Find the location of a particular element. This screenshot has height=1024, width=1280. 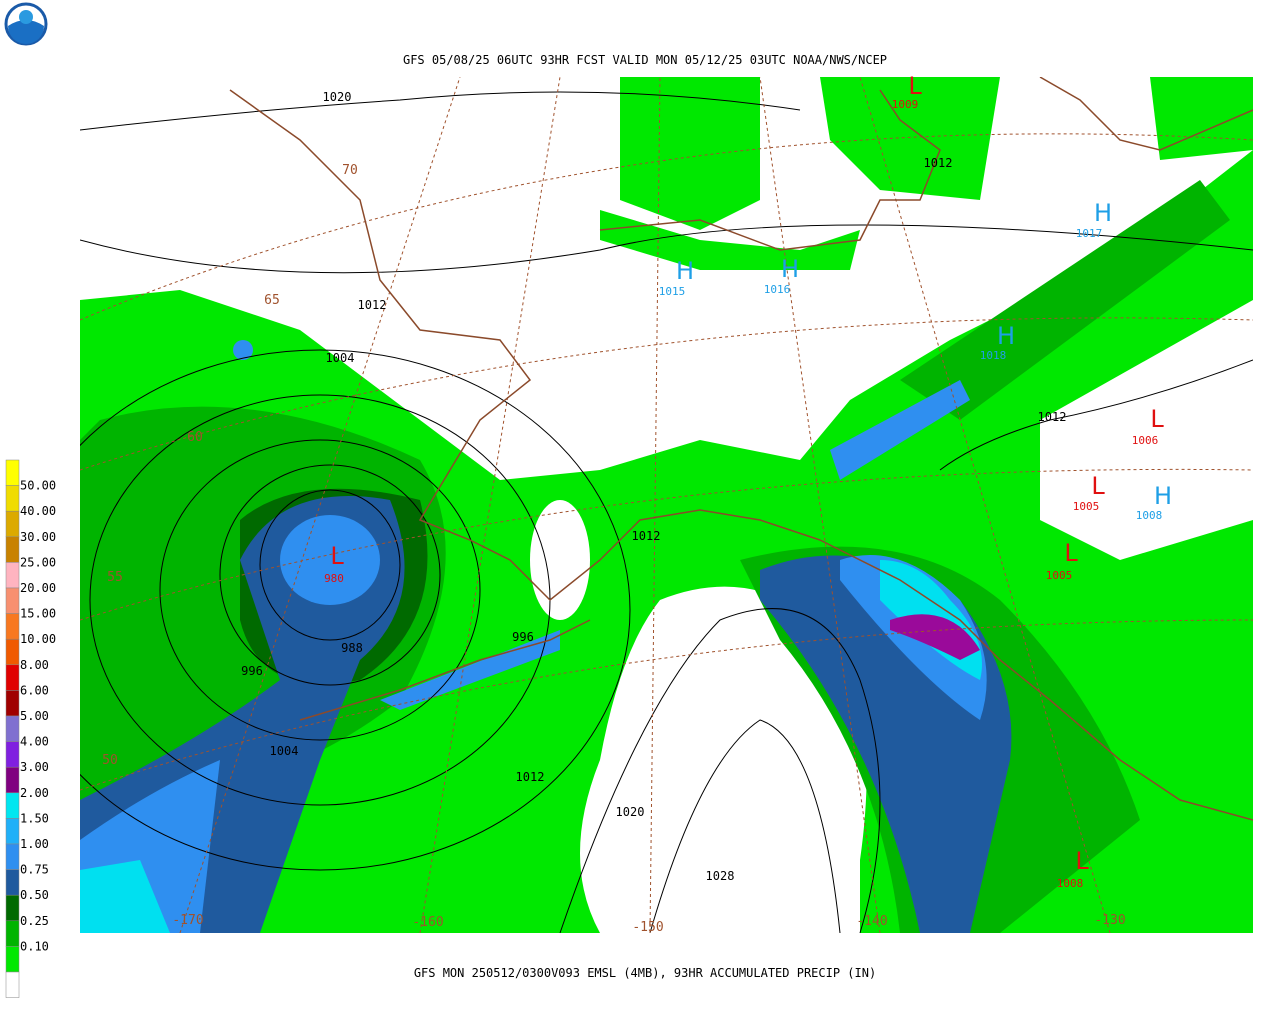

legend-label: 25.00 is located at coordinates (38, 562).